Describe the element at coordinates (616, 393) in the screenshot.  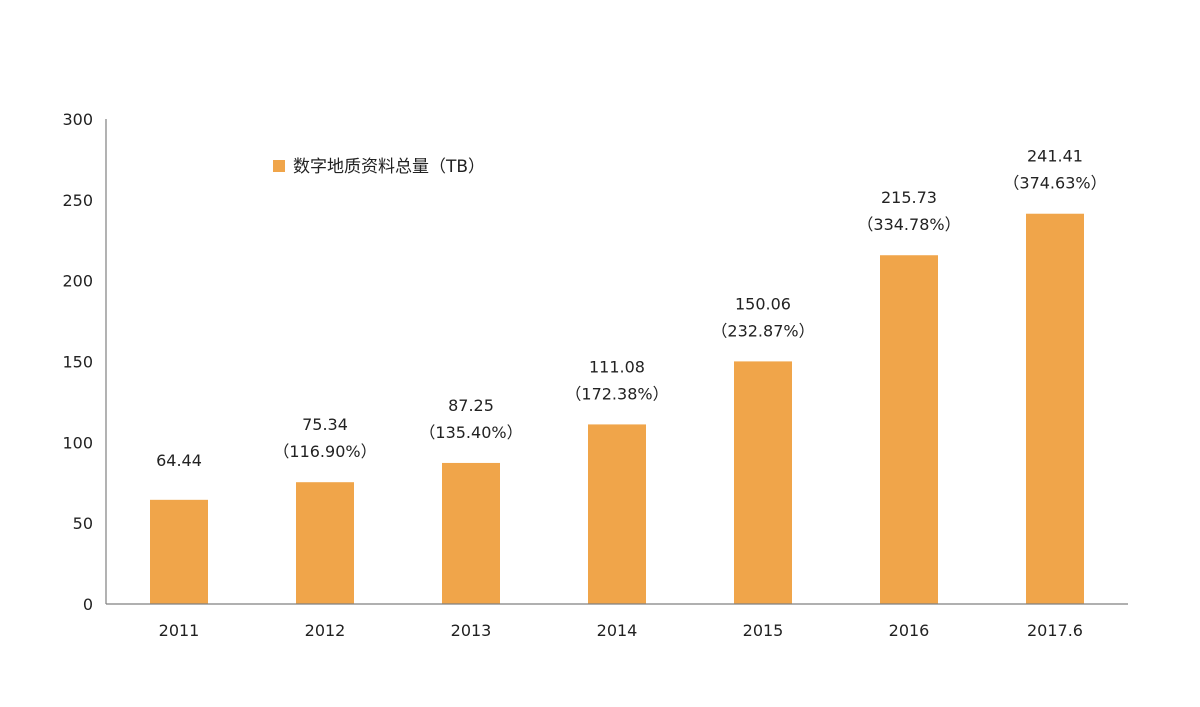
I see `data-label-growth: （172.38%）` at that location.